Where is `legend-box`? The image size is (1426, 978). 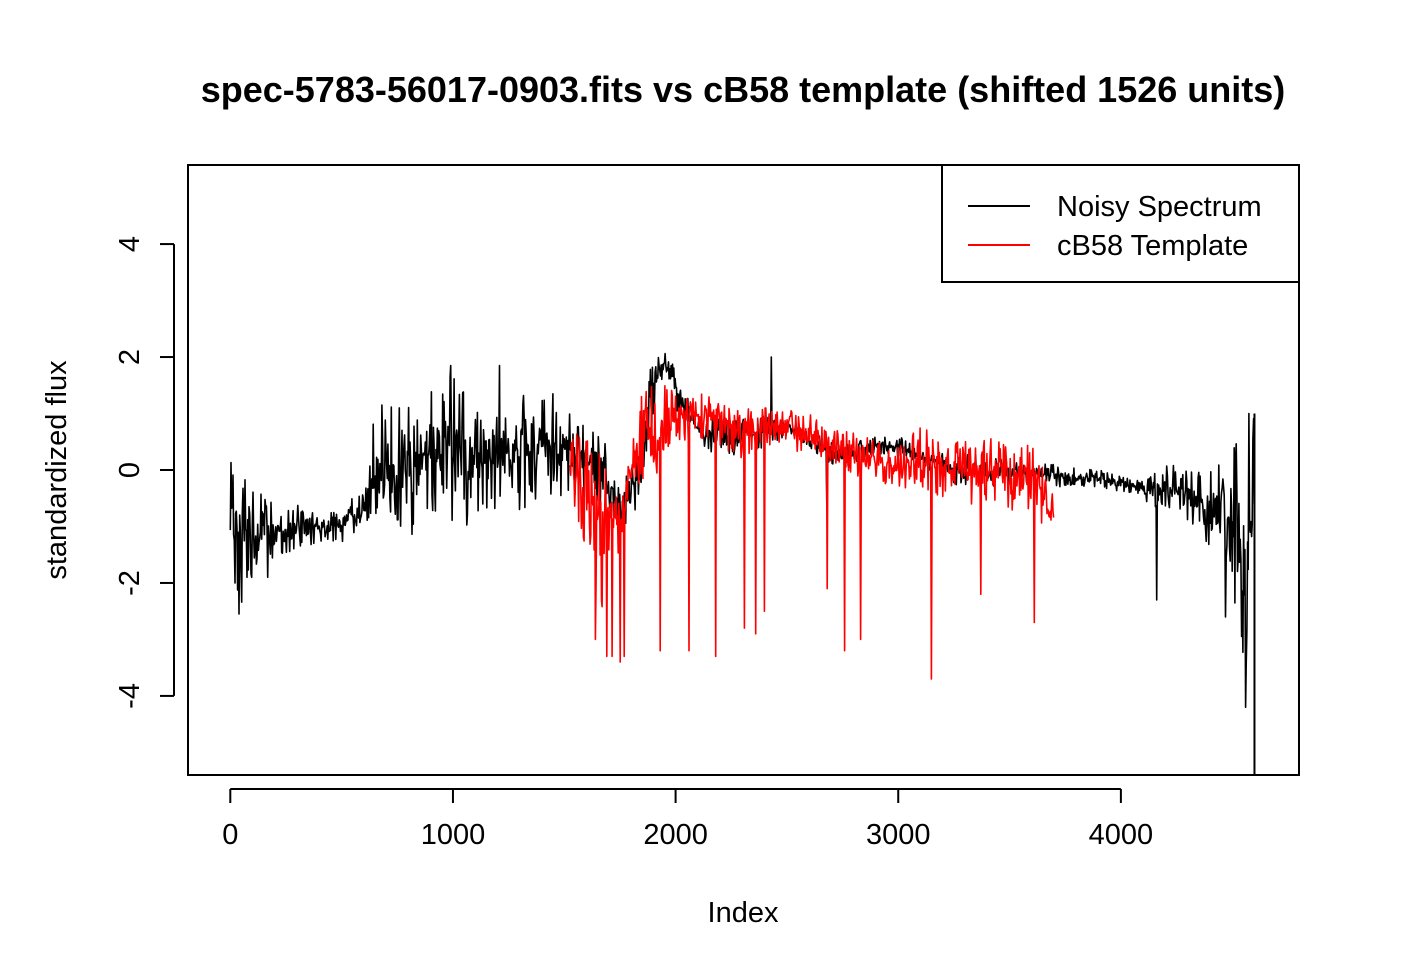
legend-box is located at coordinates (1120, 223).